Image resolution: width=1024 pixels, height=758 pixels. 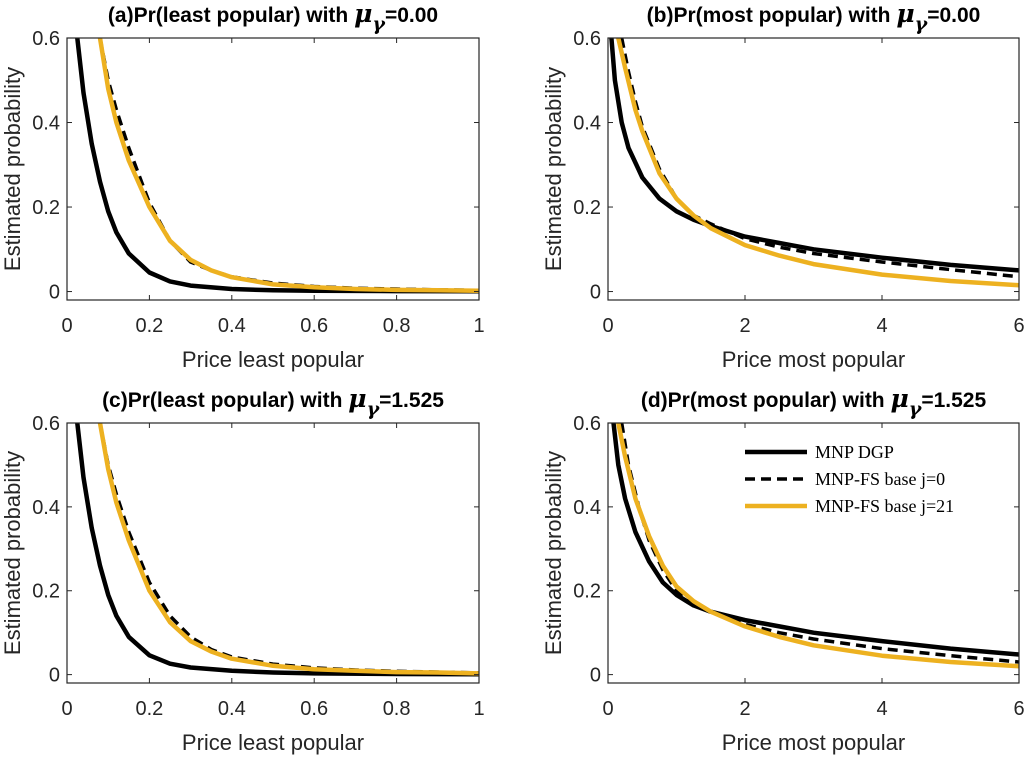 What do you see at coordinates (814, 17) in the screenshot?
I see `panel-title: (b)Pr(most popular) with μγ=0.00` at bounding box center [814, 17].